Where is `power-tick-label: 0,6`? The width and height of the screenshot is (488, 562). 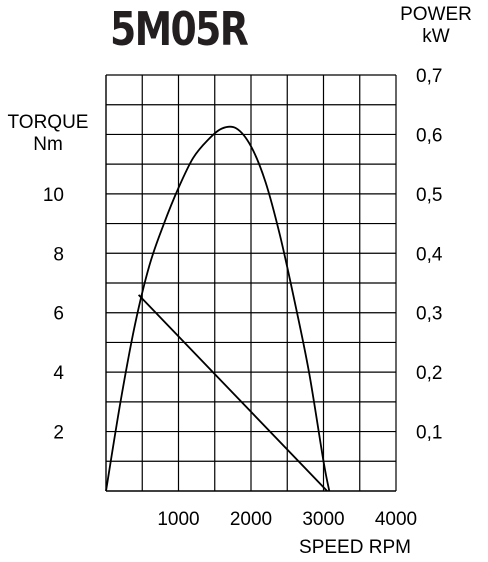 power-tick-label: 0,6 is located at coordinates (429, 135).